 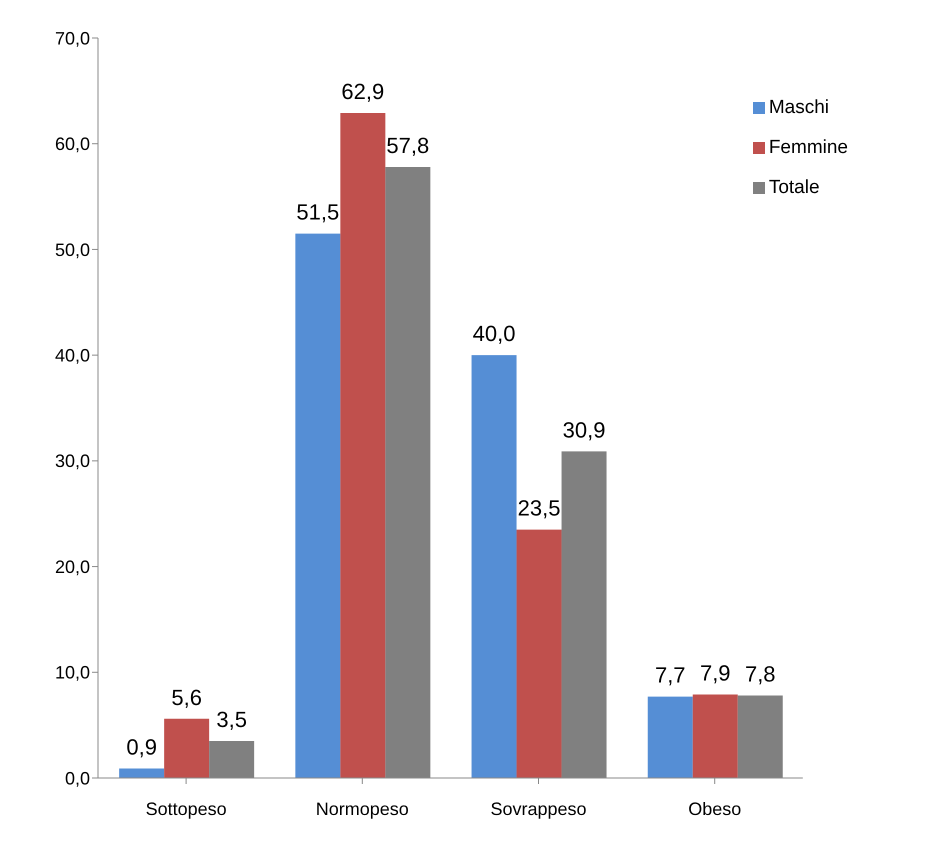 I want to click on data-label: 40,0, so click(x=494, y=333).